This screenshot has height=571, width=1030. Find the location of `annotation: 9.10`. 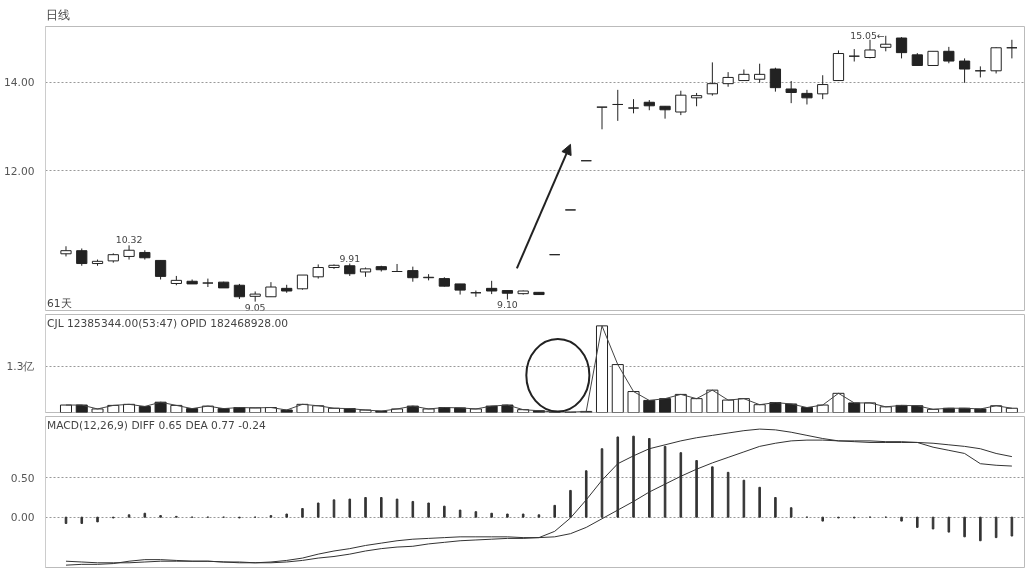

annotation: 9.10 is located at coordinates (507, 305).